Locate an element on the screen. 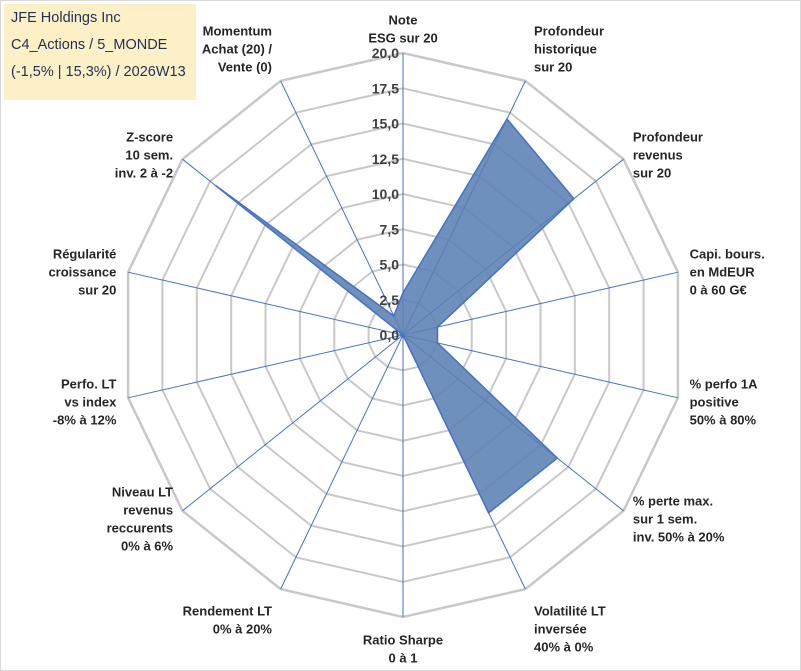 This screenshot has width=801, height=671. axis-label: Perfo. LT vs index -8% à 12% is located at coordinates (85, 402).